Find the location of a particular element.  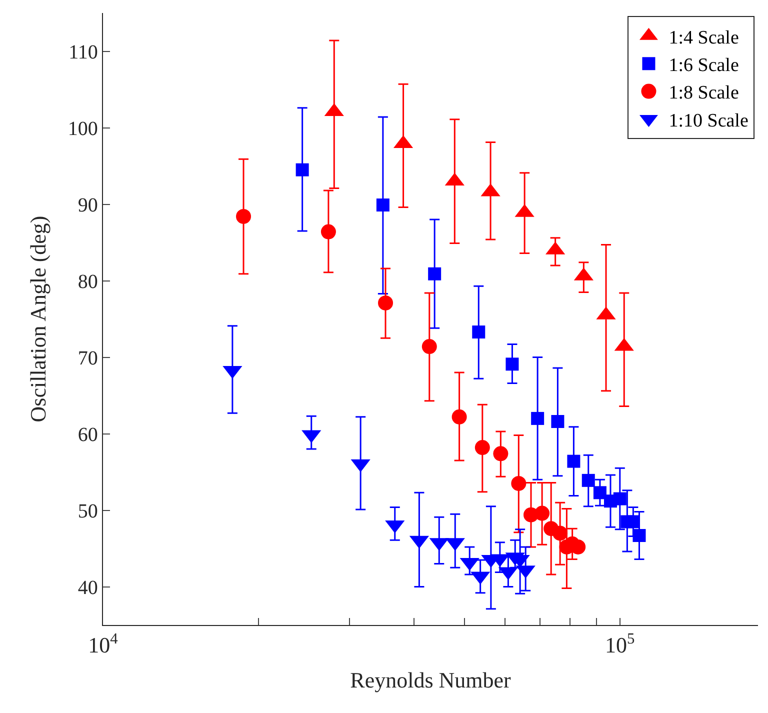

x-axis-title: Reynolds Number is located at coordinates (431, 679).